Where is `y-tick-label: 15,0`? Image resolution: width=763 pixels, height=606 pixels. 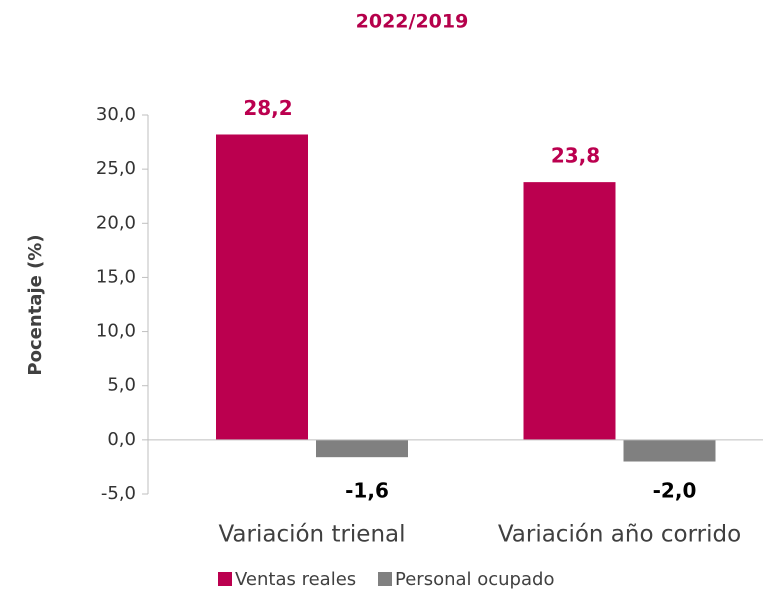 y-tick-label: 15,0 is located at coordinates (116, 276).